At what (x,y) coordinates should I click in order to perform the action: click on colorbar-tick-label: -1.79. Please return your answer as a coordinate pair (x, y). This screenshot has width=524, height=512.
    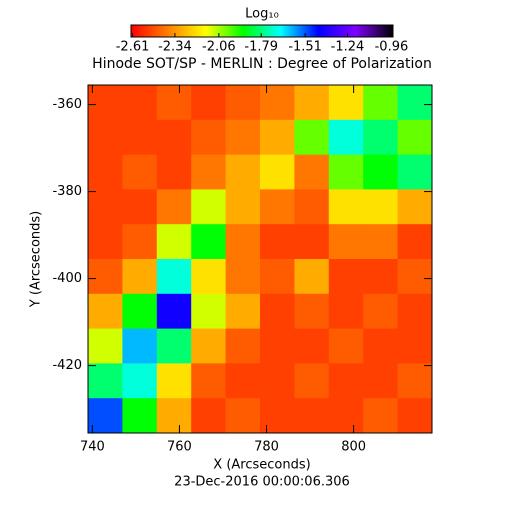
    Looking at the image, I should click on (261, 47).